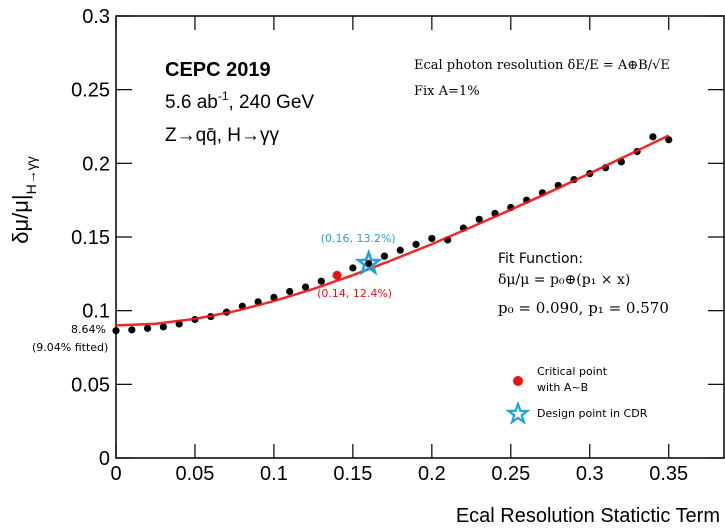 The width and height of the screenshot is (725, 531). I want to click on start-fitted: (9.04% fitted), so click(70, 347).